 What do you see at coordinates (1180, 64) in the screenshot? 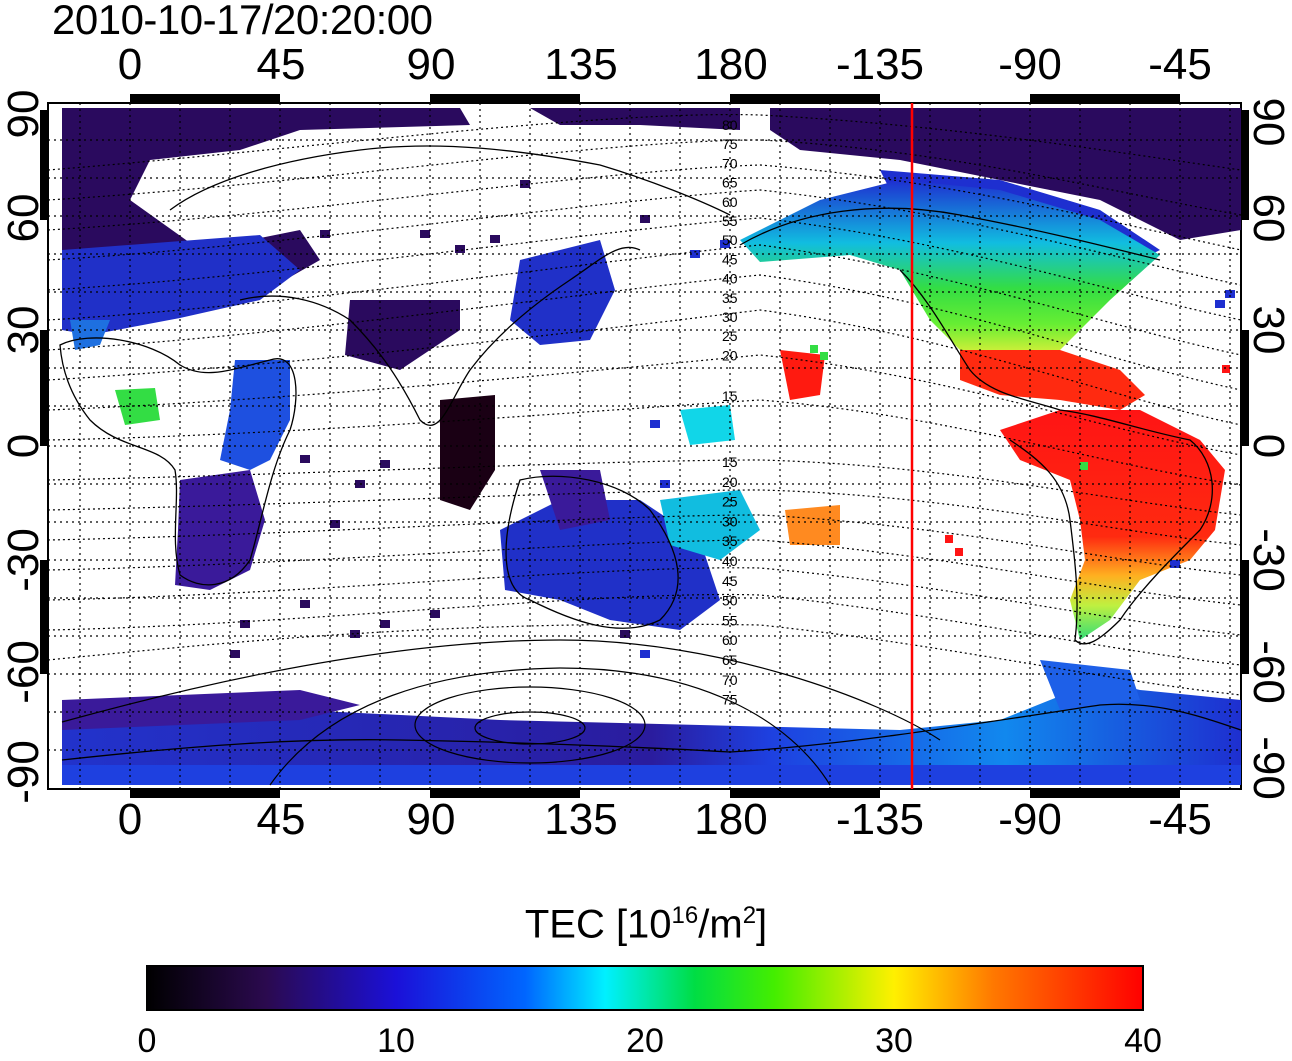
I see `lon-tick-top: -45` at bounding box center [1180, 64].